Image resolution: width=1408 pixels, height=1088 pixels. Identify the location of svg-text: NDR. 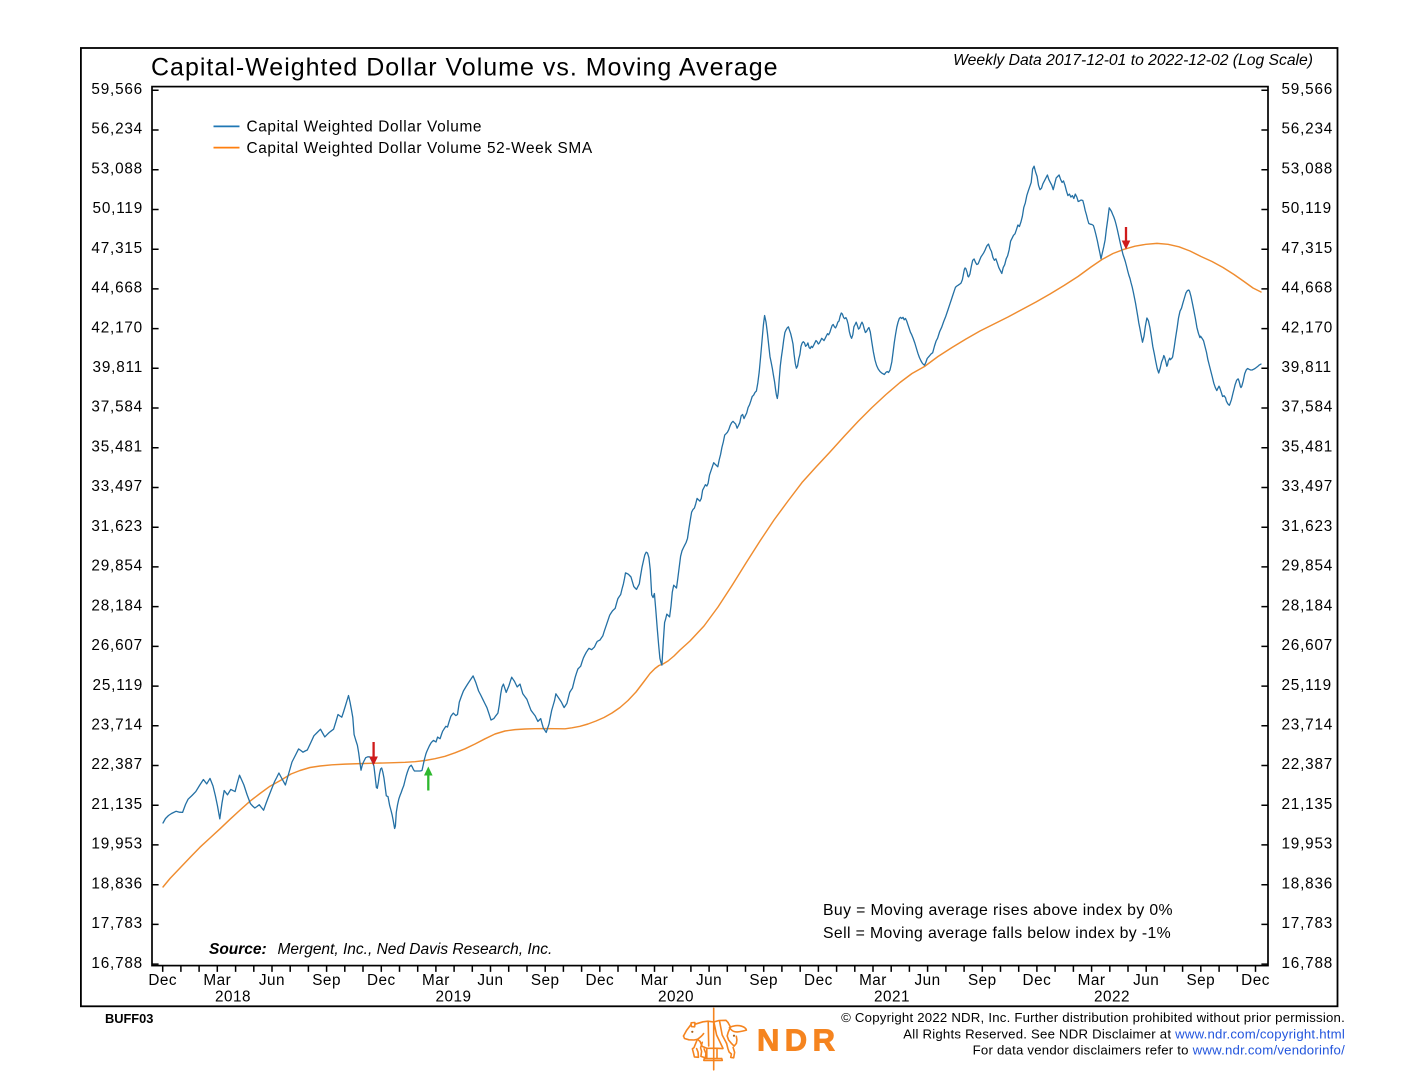
(798, 1040).